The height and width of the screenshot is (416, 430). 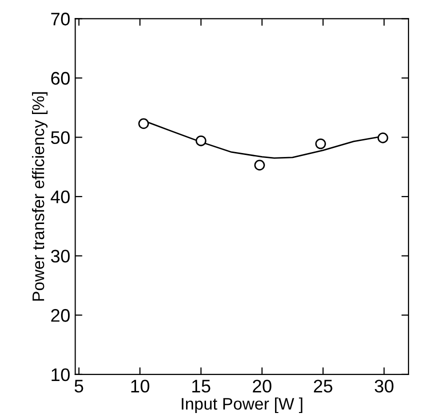 What do you see at coordinates (140, 386) in the screenshot?
I see `x-tick-label: 10` at bounding box center [140, 386].